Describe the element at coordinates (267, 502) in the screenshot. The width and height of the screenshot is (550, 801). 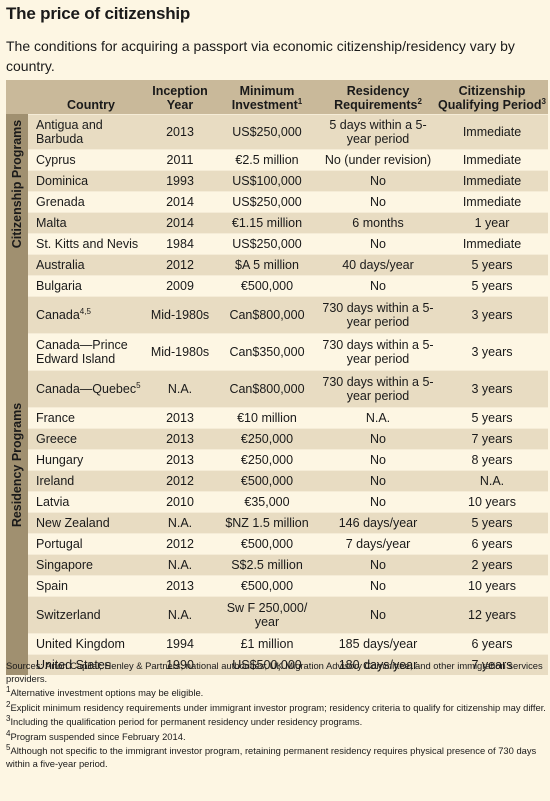
I see `cell-investment: €35,000` at that location.